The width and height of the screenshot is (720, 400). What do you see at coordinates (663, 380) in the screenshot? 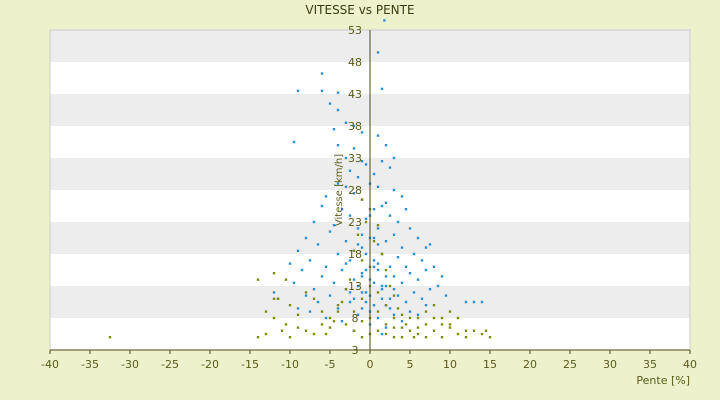
I see `x-axis-label: Pente [%]` at bounding box center [663, 380].